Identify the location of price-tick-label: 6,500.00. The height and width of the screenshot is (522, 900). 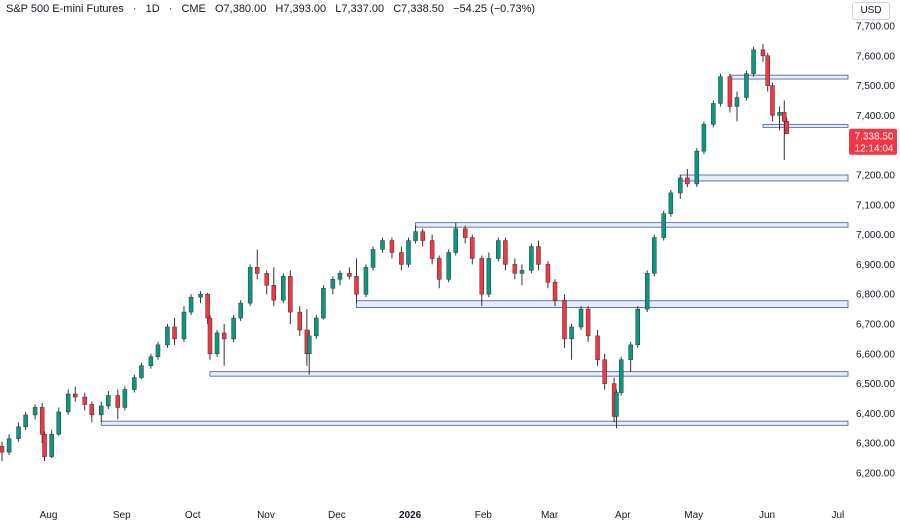
(875, 384).